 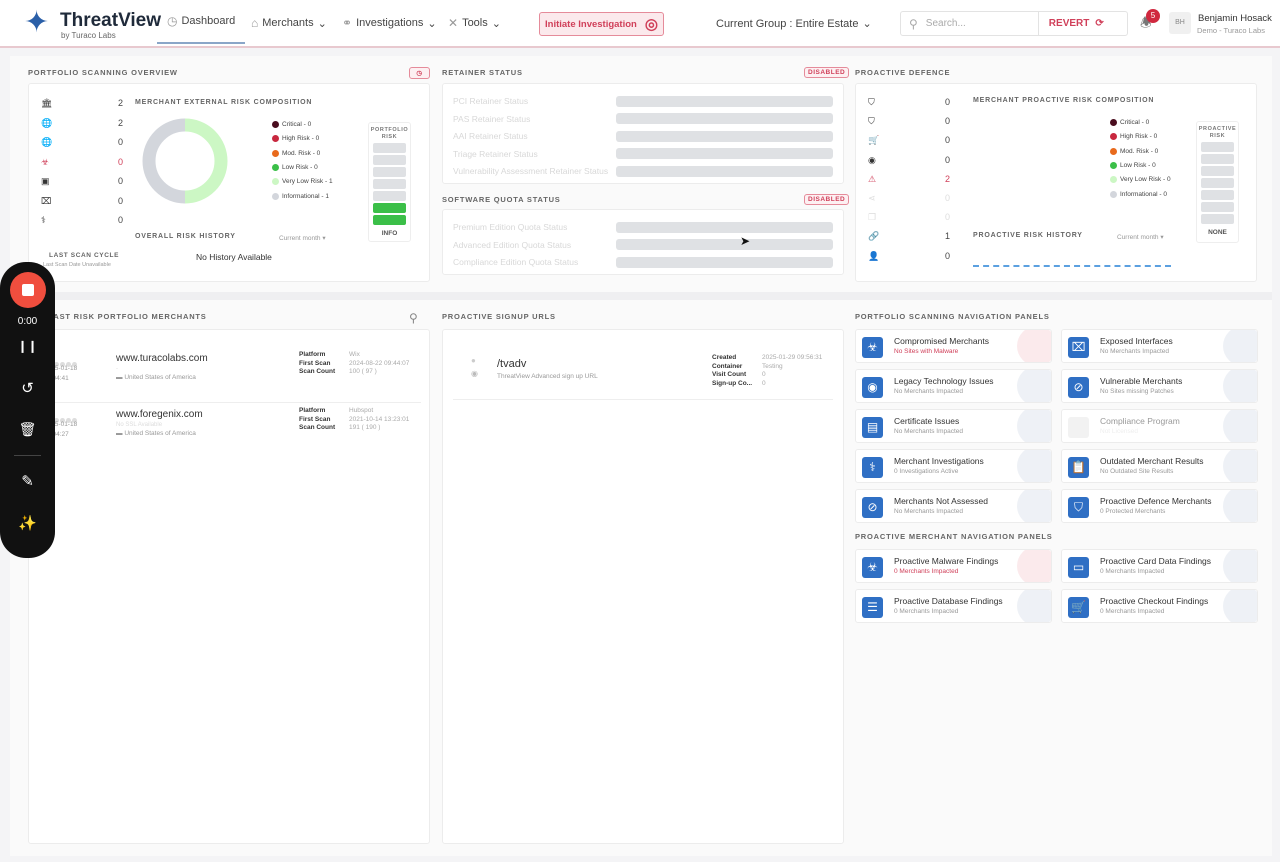 What do you see at coordinates (1139, 137) in the screenshot?
I see `legend-label: High Risk - 0` at bounding box center [1139, 137].